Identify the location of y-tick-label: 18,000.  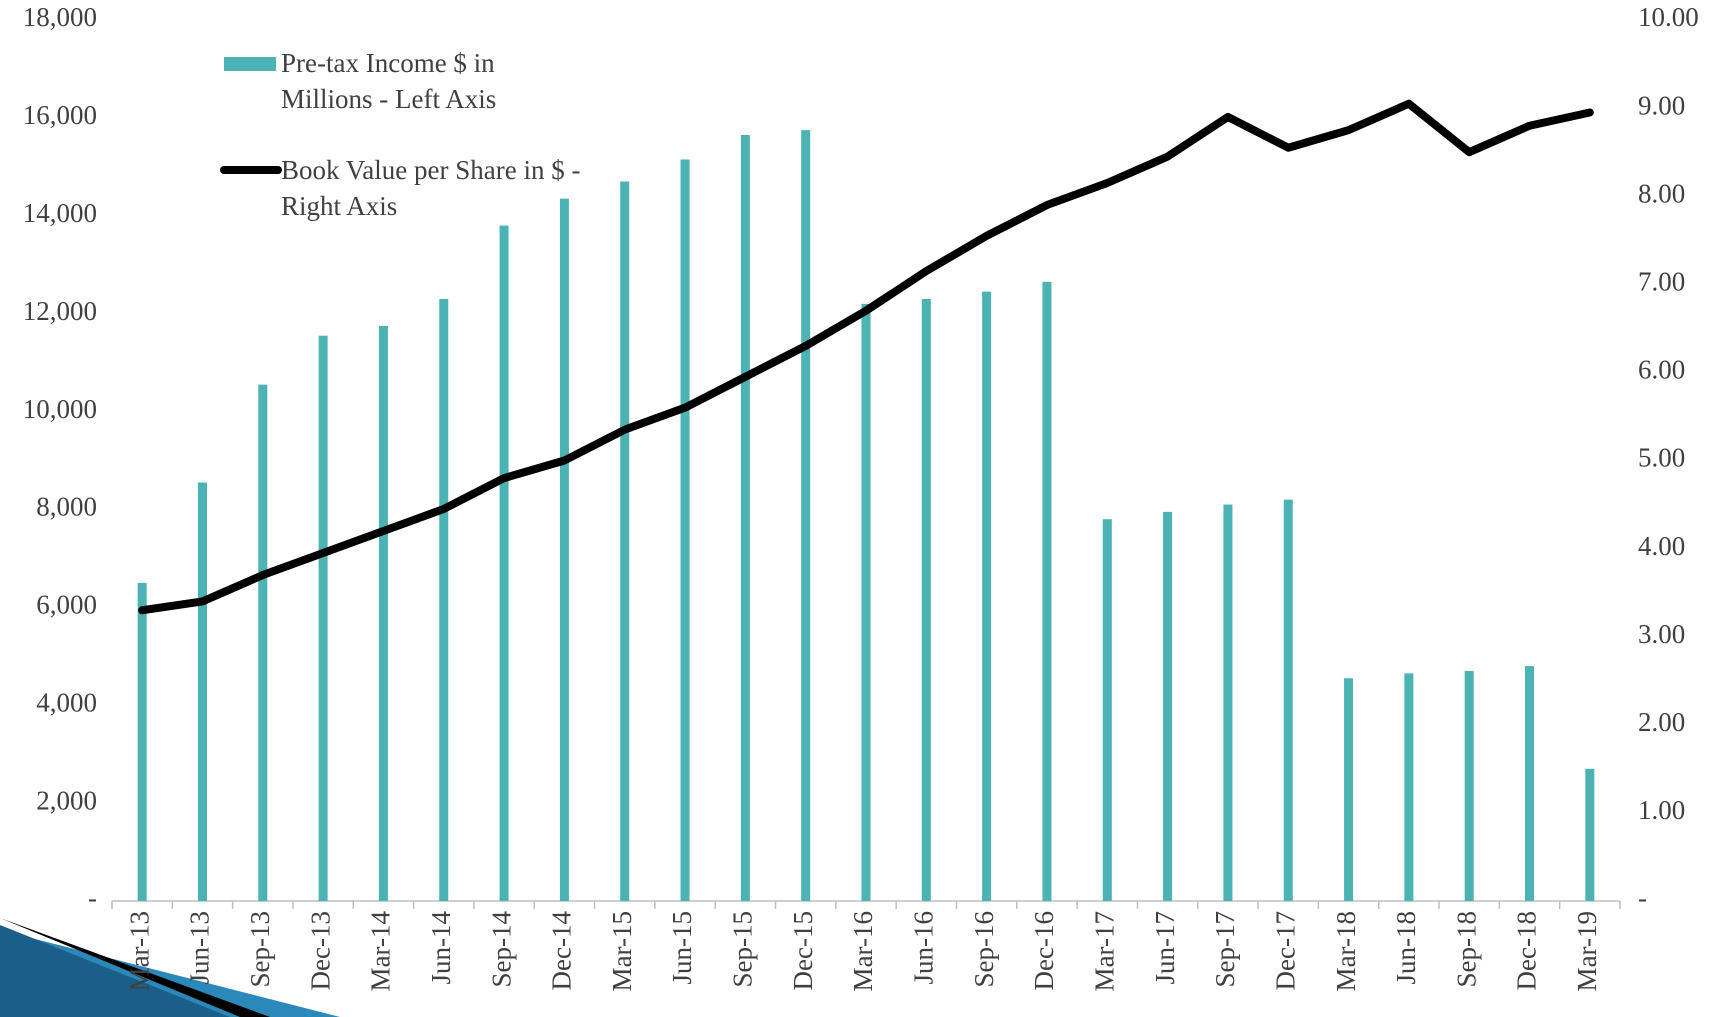
(60, 17).